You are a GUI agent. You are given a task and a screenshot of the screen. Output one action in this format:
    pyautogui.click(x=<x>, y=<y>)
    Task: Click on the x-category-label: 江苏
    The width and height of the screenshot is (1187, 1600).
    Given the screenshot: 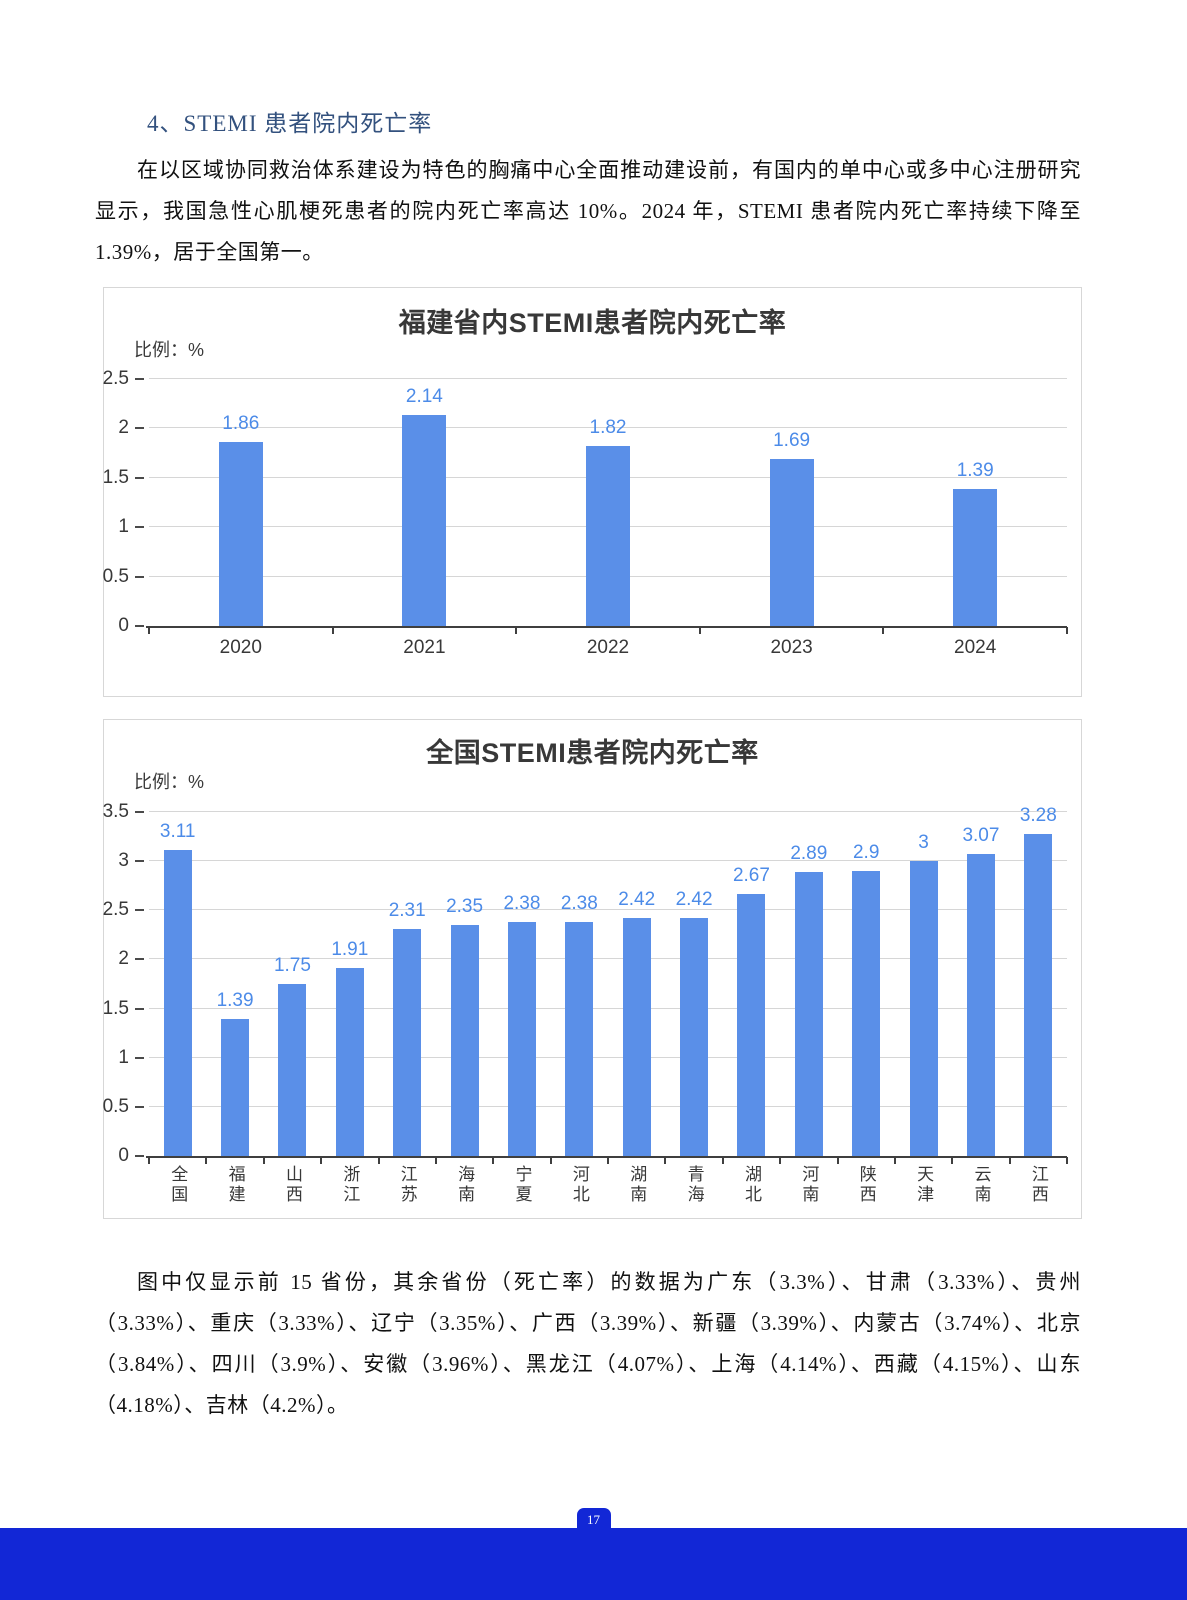 What is the action you would take?
    pyautogui.click(x=407, y=1185)
    